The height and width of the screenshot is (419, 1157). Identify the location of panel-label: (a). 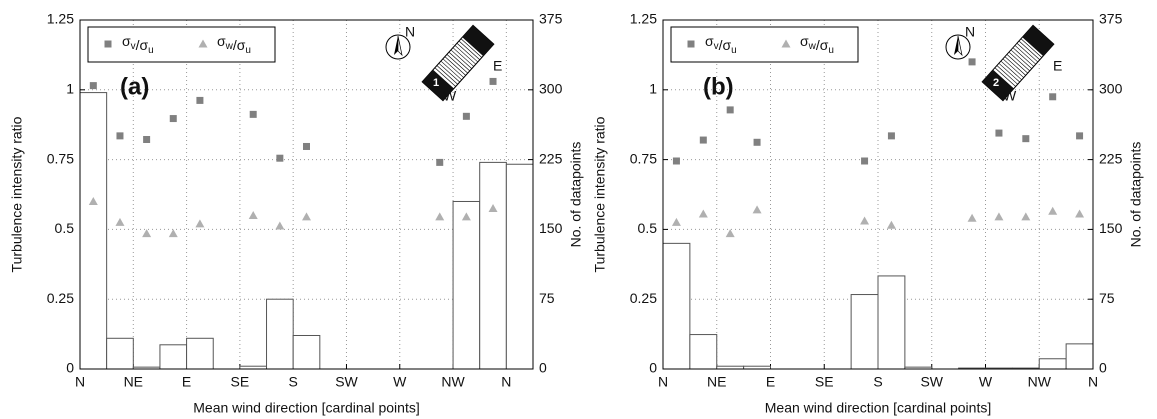
(134, 86).